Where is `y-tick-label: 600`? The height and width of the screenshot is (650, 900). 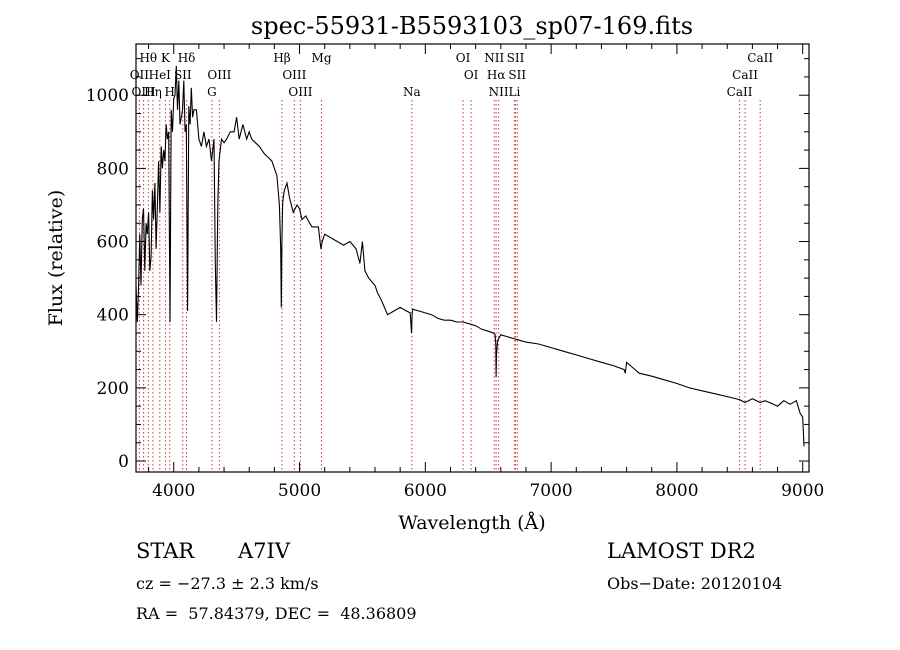
y-tick-label: 600 is located at coordinates (113, 243).